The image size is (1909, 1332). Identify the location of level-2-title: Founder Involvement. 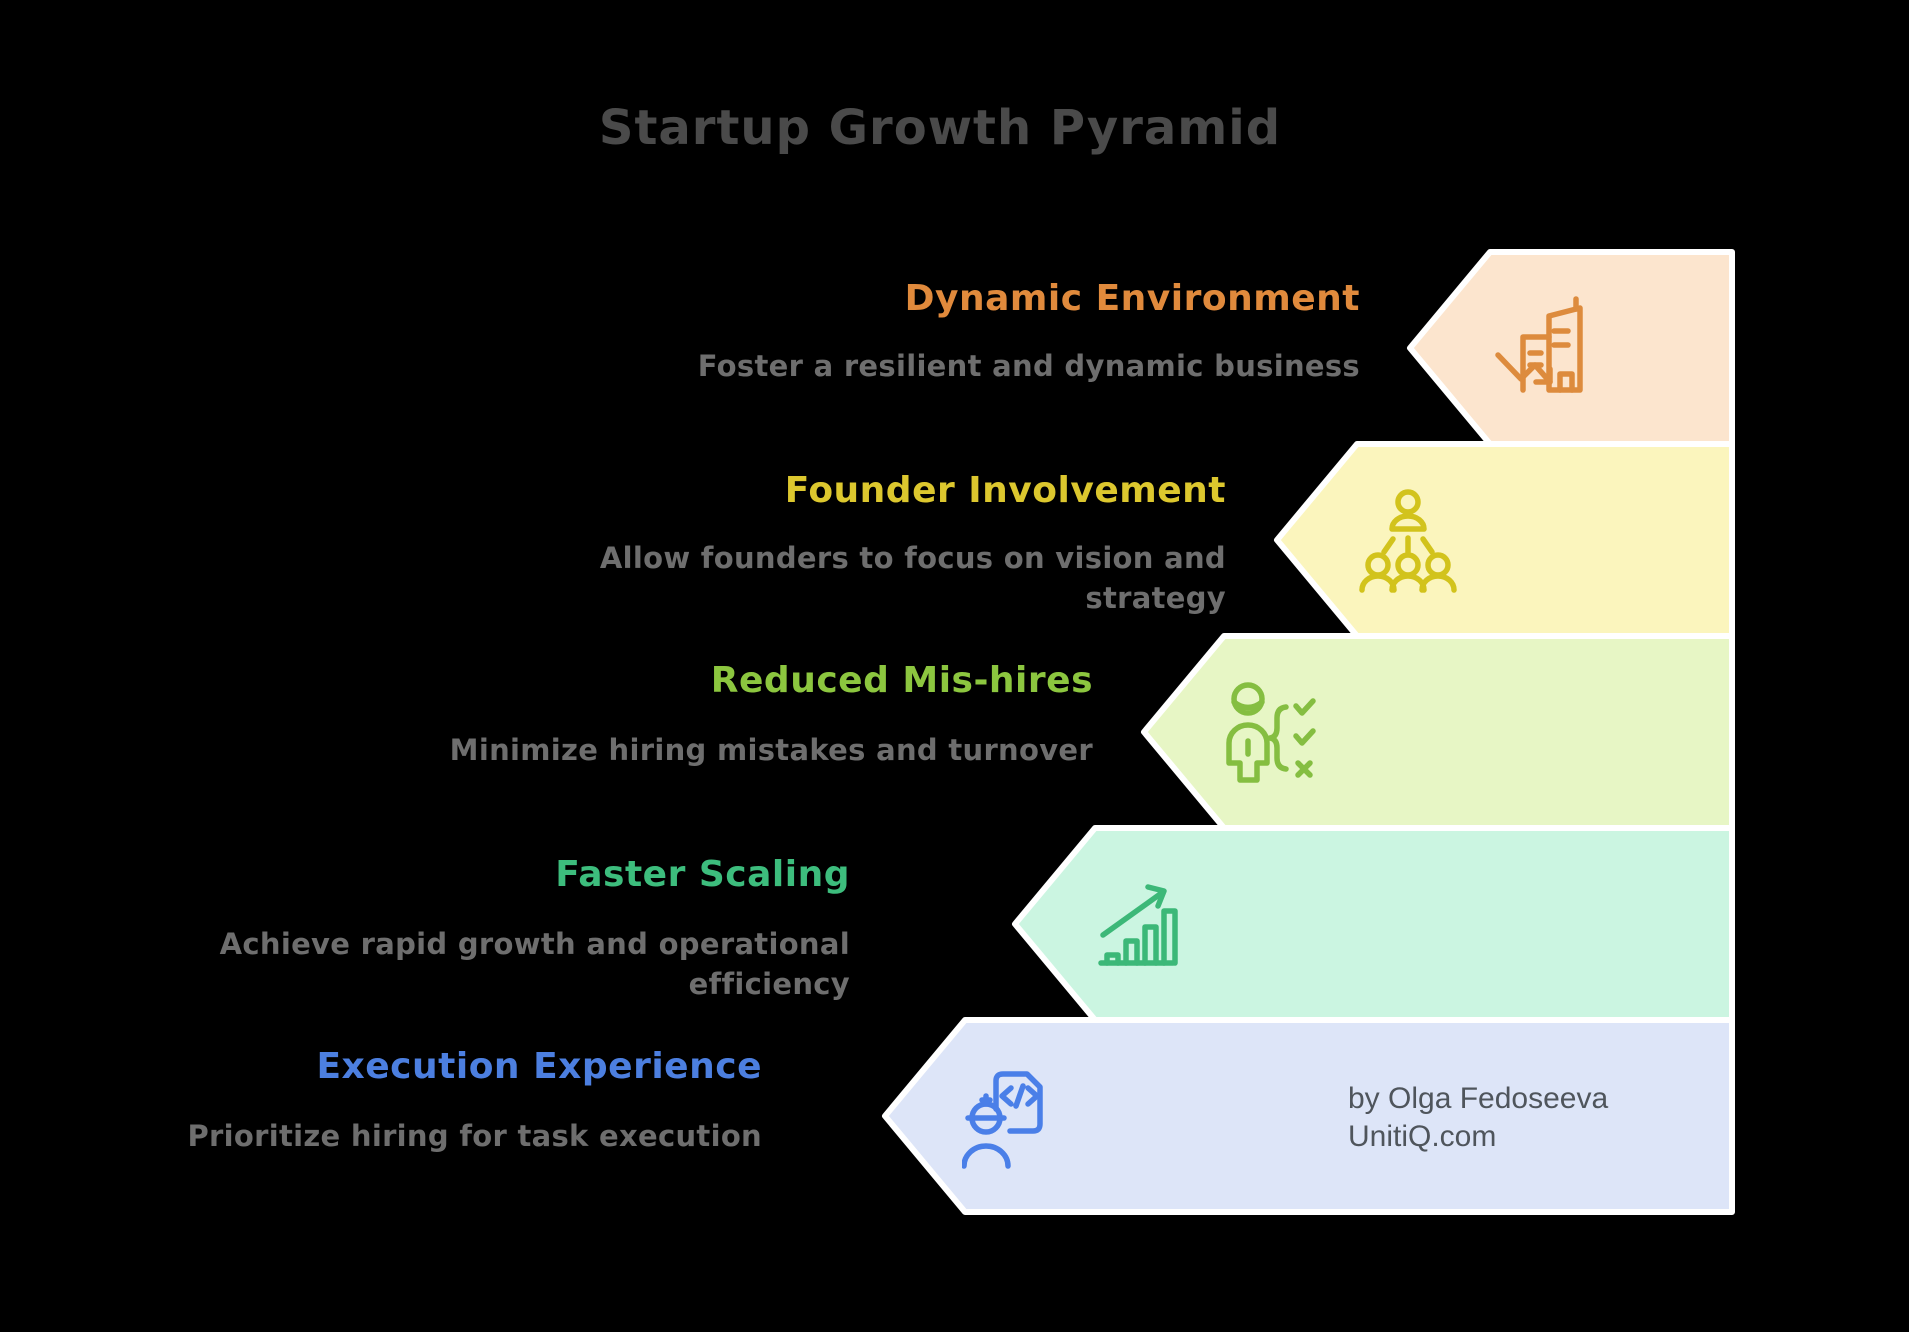
(1005, 490).